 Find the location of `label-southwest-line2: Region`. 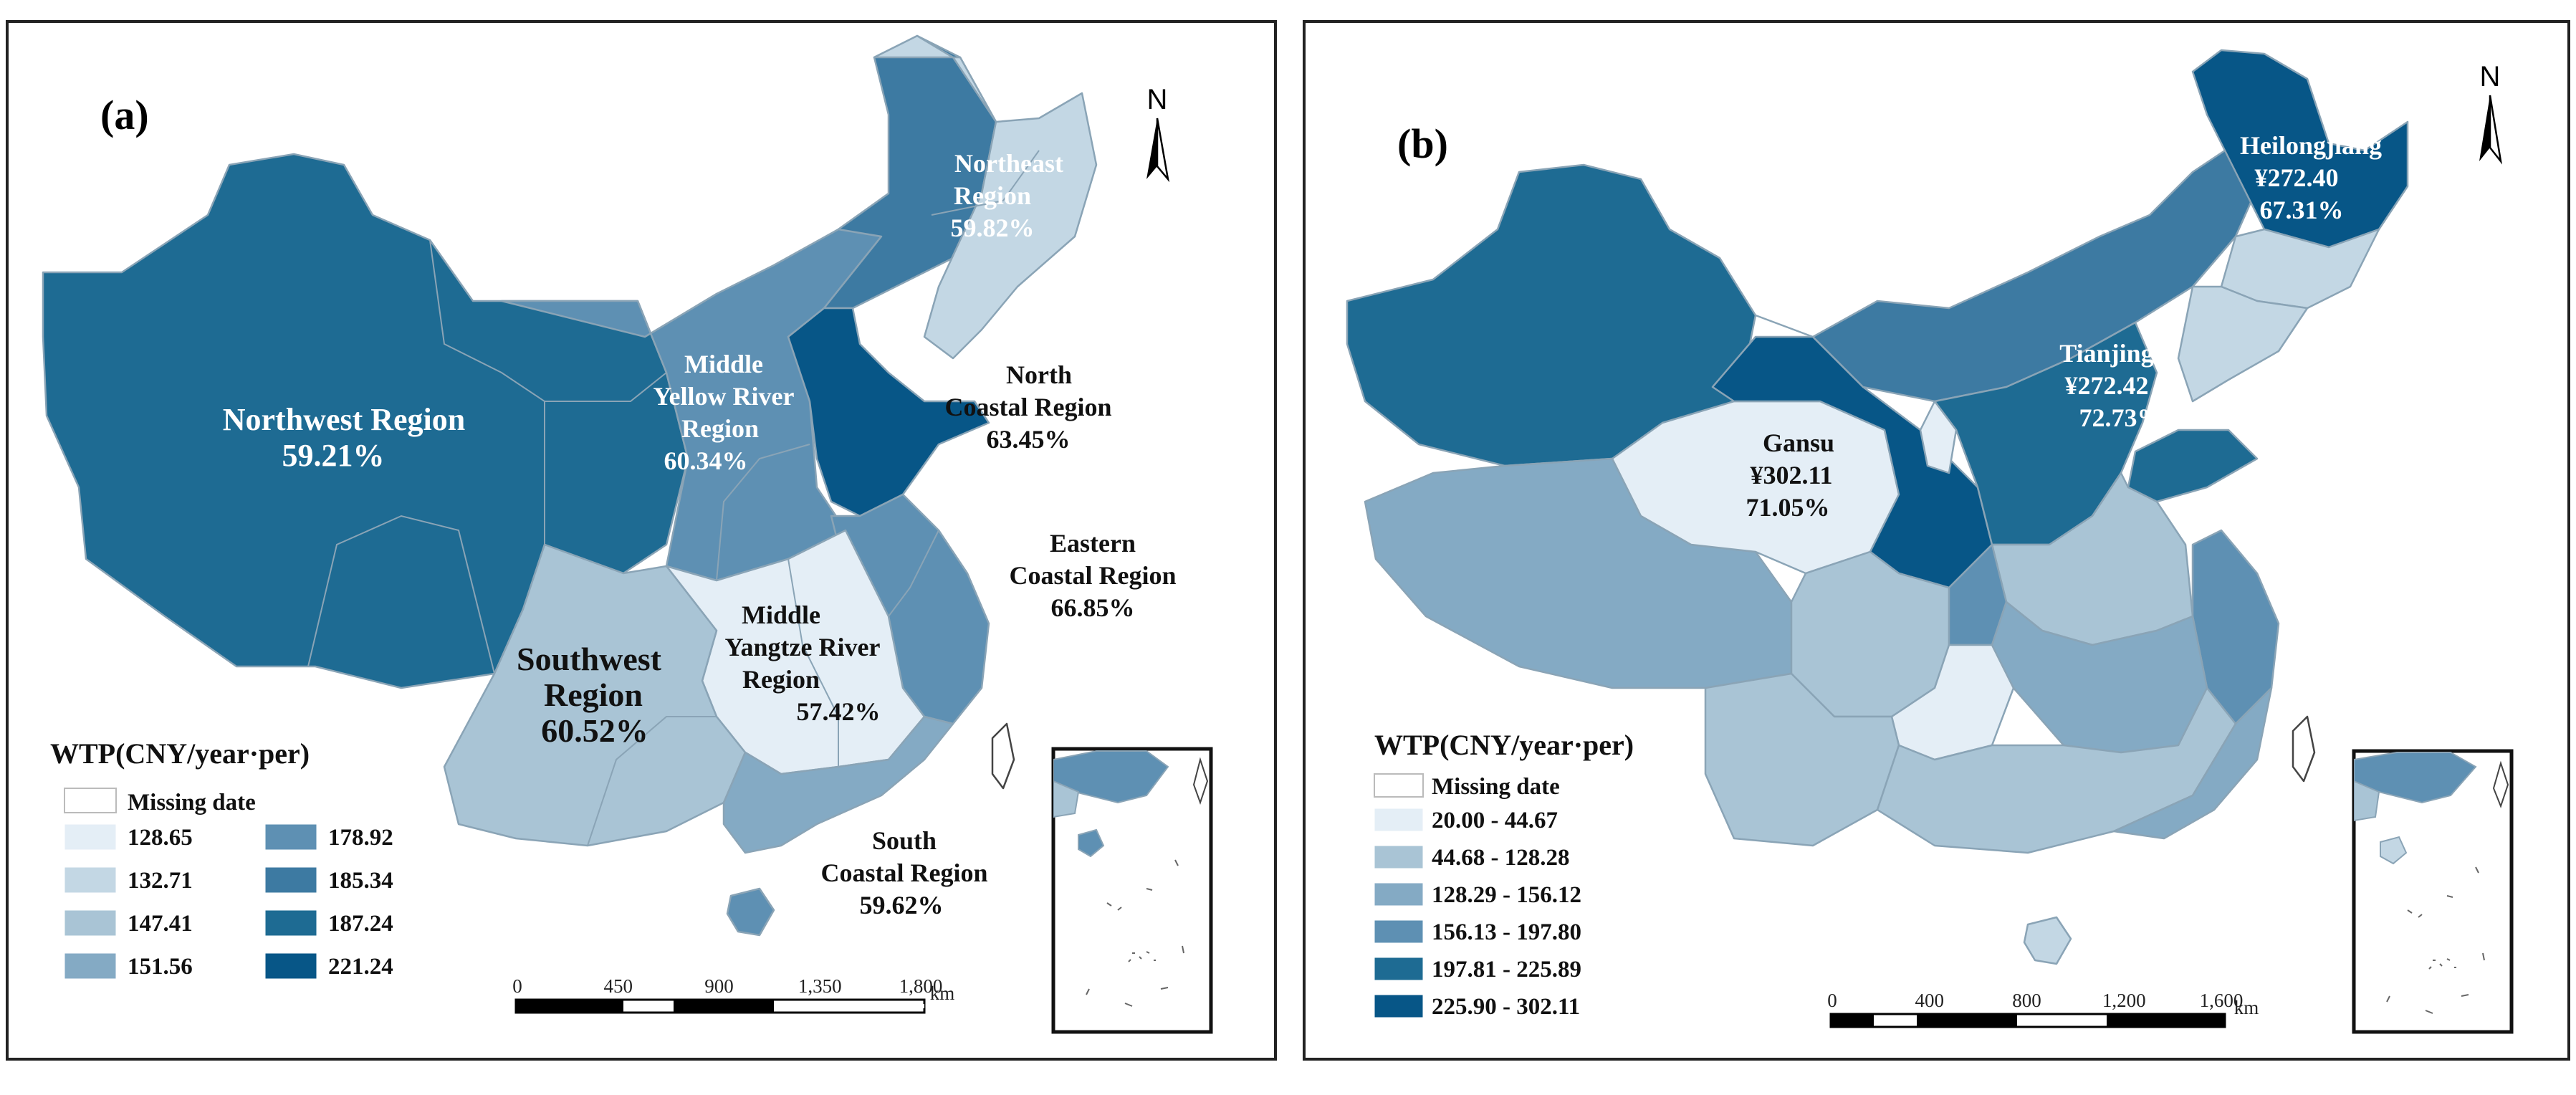

label-southwest-line2: Region is located at coordinates (593, 694).